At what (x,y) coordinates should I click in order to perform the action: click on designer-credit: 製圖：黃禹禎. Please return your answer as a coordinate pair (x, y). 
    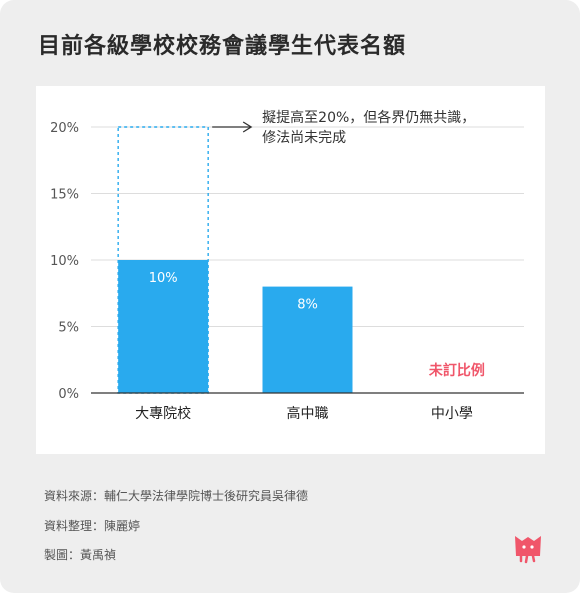
    Looking at the image, I should click on (80, 555).